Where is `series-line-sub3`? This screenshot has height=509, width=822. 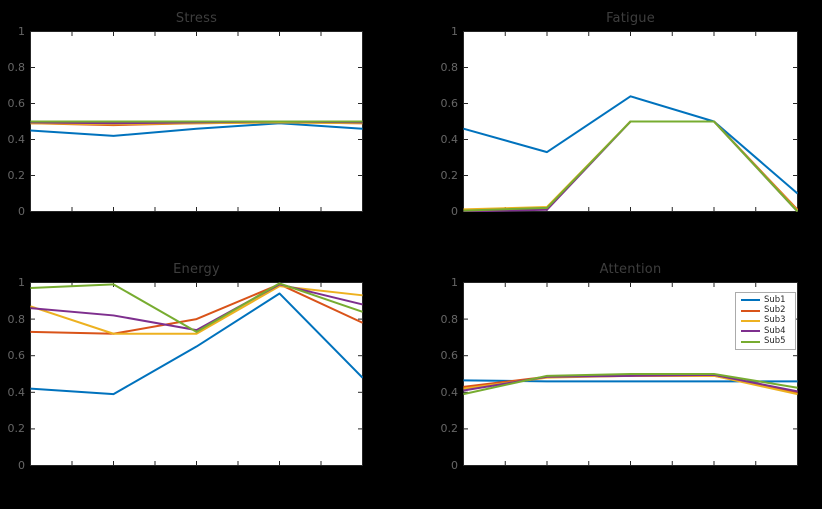
series-line-sub3 is located at coordinates (196, 310).